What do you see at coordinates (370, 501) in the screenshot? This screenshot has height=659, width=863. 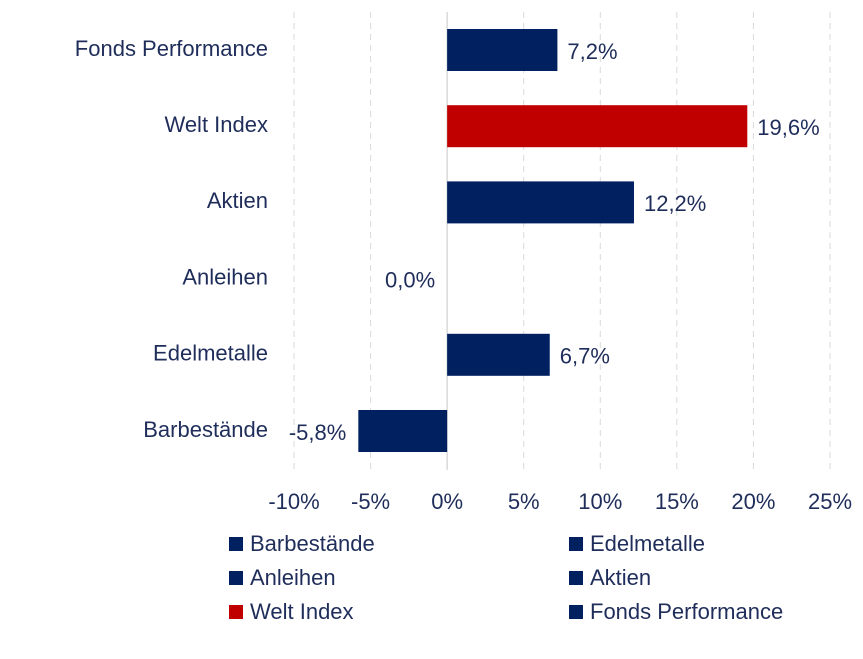 I see `x-tick-label: -5%` at bounding box center [370, 501].